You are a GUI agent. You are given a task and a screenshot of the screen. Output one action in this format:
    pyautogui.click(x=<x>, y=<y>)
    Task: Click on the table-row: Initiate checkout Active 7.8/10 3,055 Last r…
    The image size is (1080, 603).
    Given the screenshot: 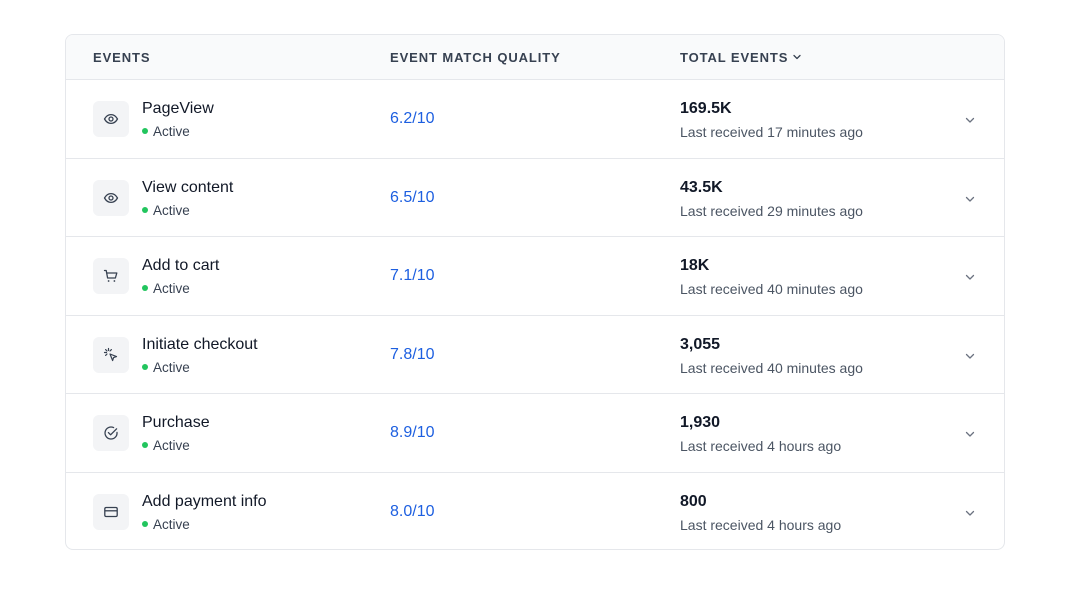 What is the action you would take?
    pyautogui.click(x=535, y=355)
    